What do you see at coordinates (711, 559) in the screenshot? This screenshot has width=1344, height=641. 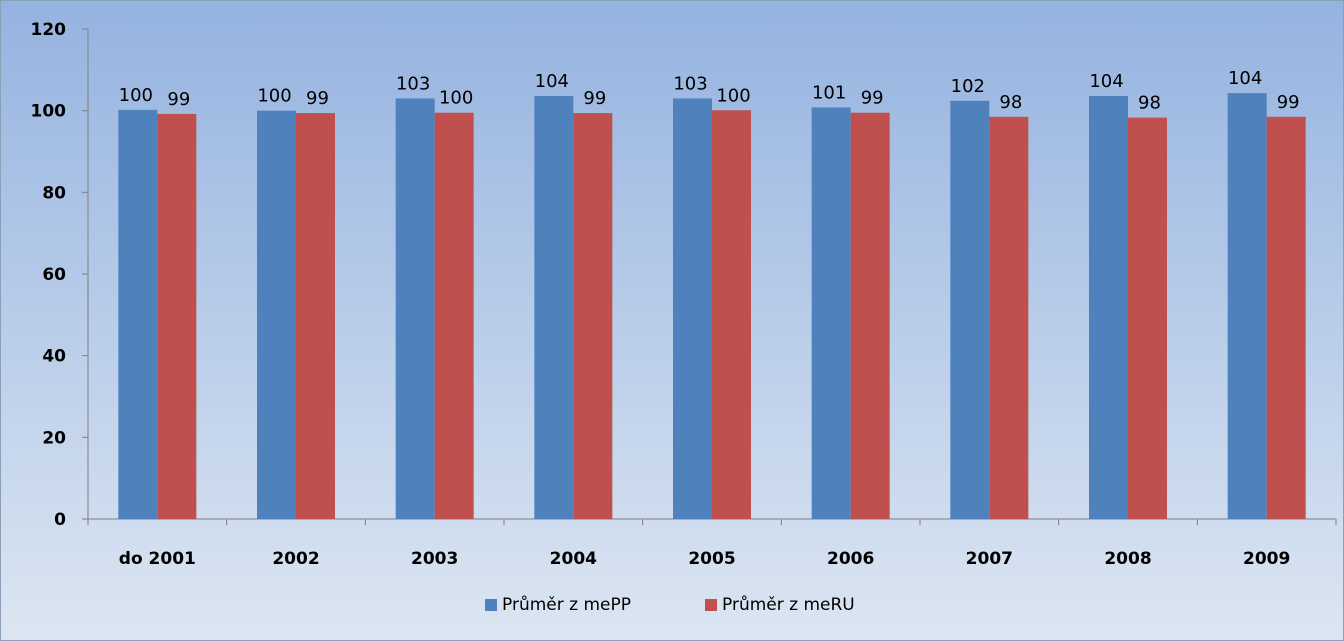 I see `x-tick-label: 2005` at bounding box center [711, 559].